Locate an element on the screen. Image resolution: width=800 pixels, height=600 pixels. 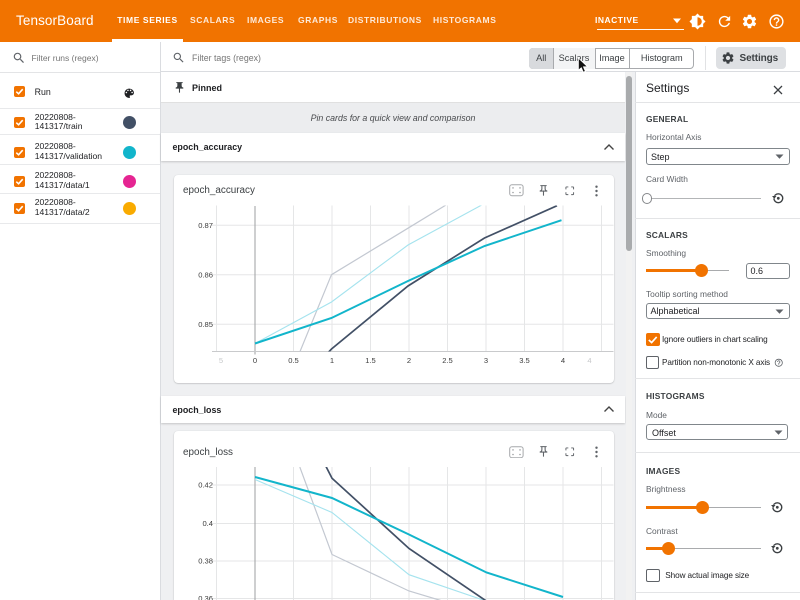
svg-text: 0.85 is located at coordinates (205, 323).